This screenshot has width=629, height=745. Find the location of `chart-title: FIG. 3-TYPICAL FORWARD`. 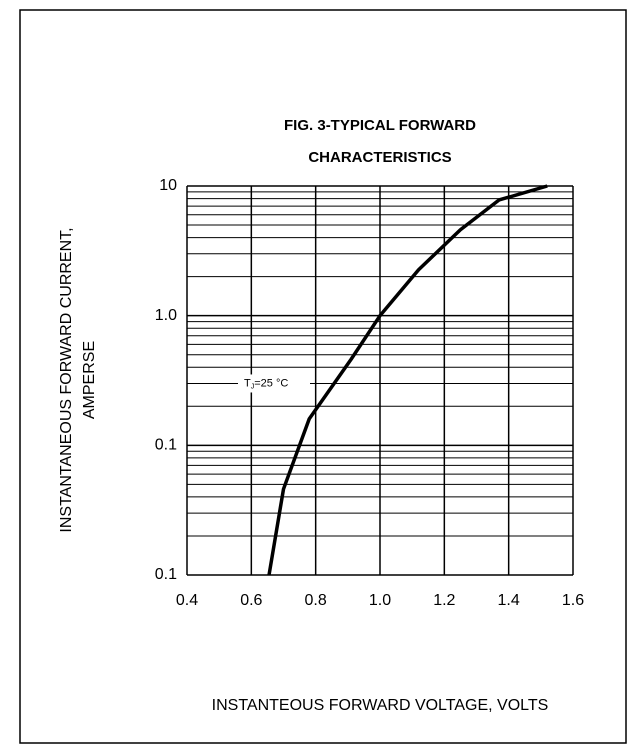

chart-title: FIG. 3-TYPICAL FORWARD is located at coordinates (380, 125).